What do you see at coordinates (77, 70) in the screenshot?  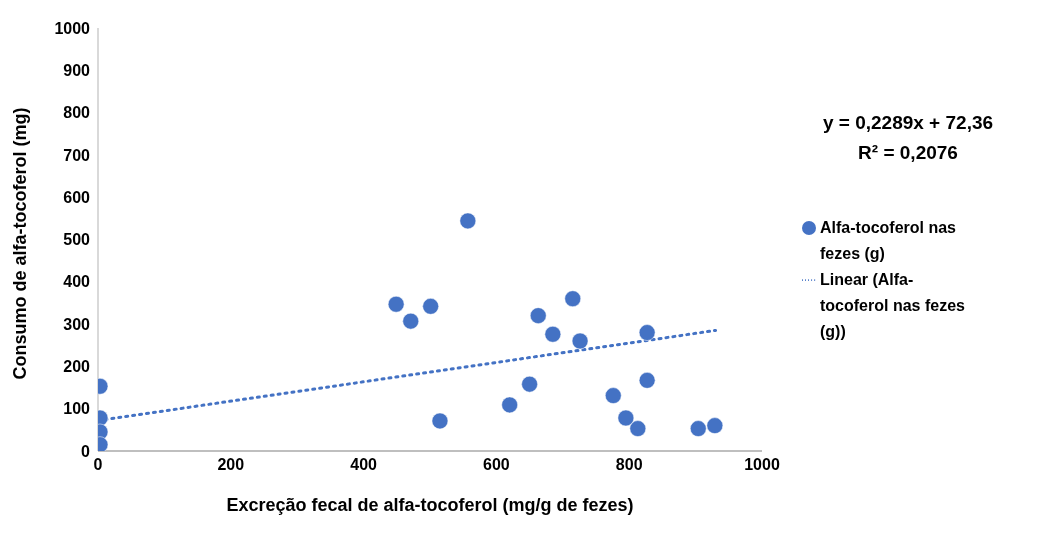 I see `y-tick-label: 900` at bounding box center [77, 70].